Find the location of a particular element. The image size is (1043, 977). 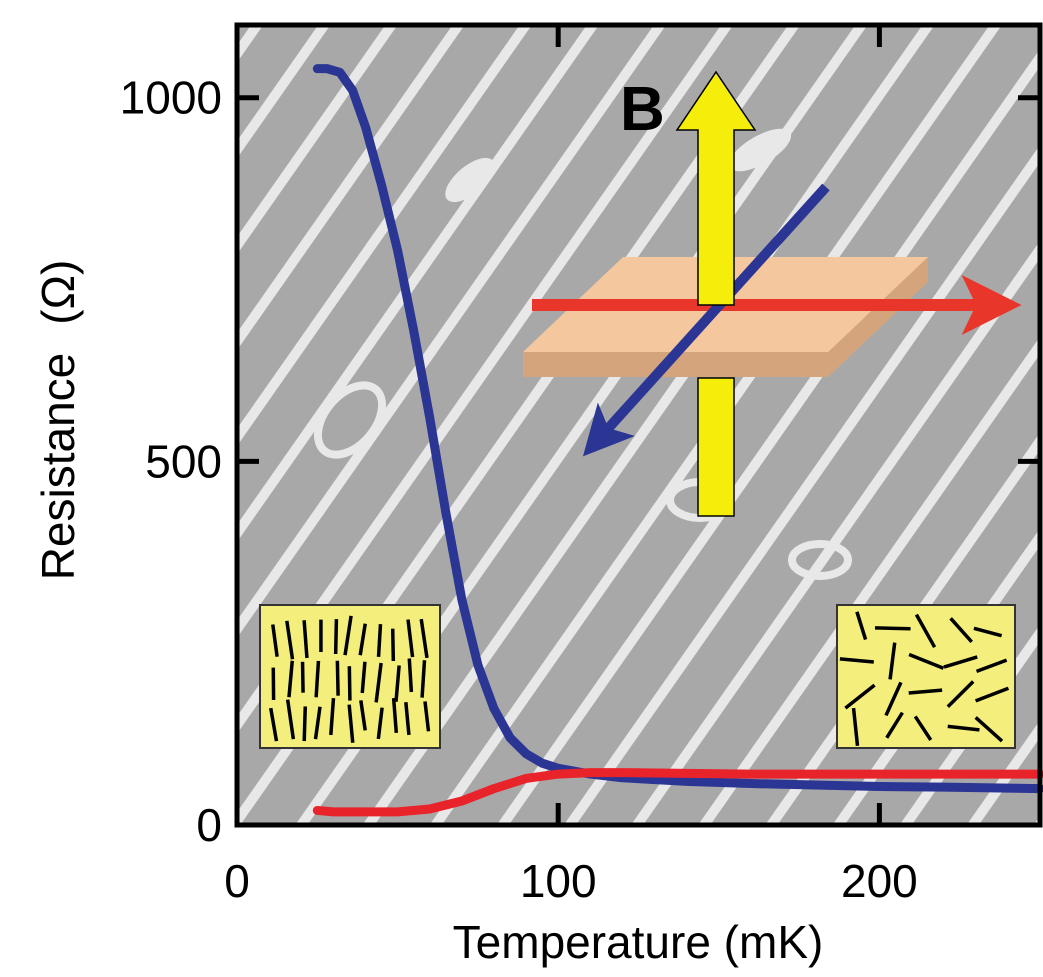

y-axis-title: Resistance (Ω) is located at coordinates (58, 420).